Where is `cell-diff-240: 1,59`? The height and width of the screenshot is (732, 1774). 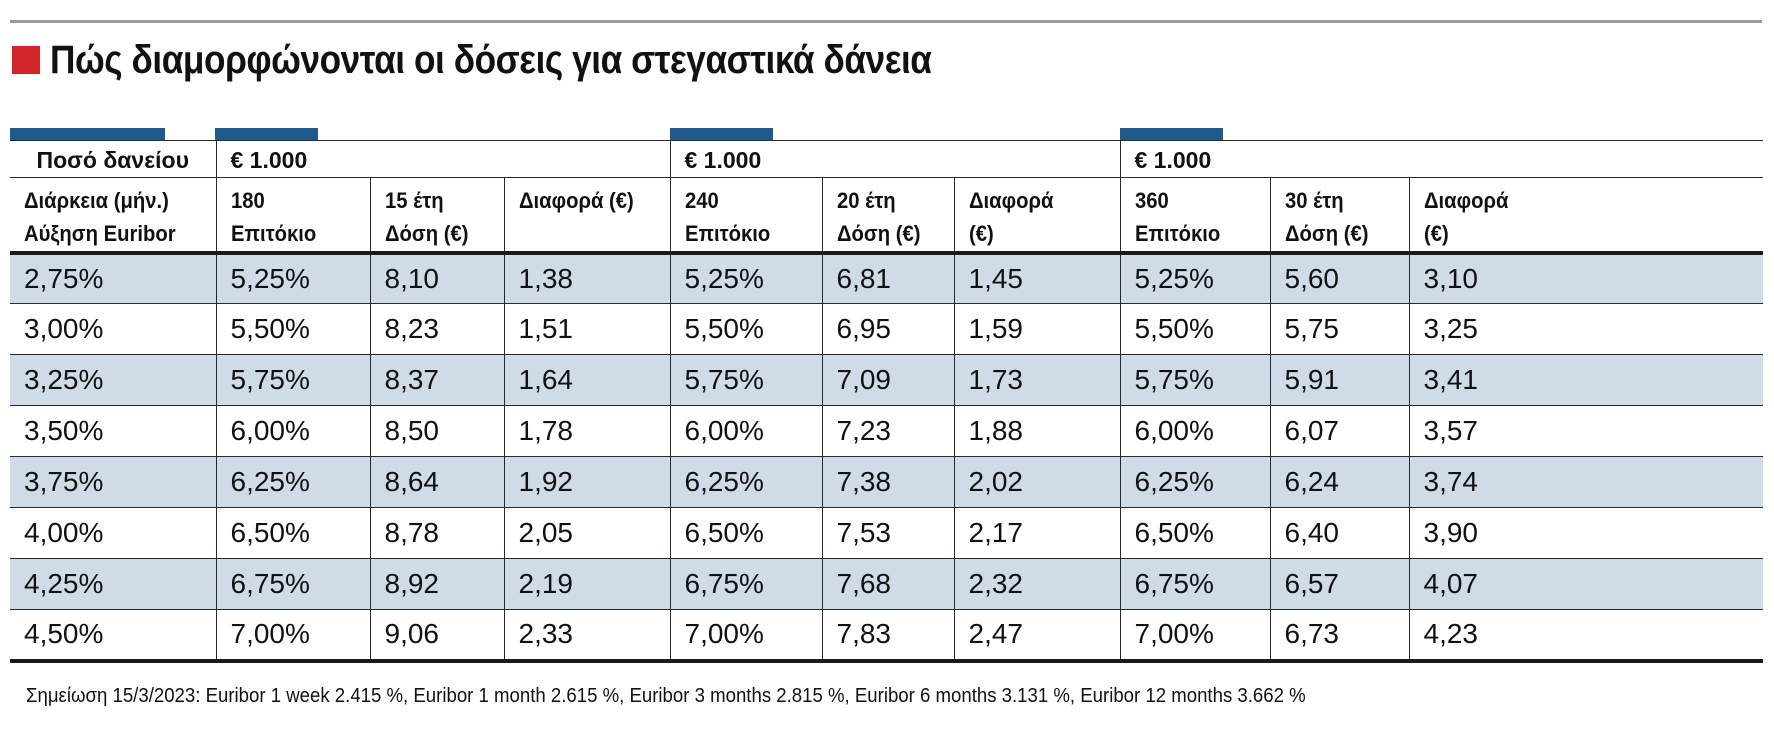
cell-diff-240: 1,59 is located at coordinates (1037, 329).